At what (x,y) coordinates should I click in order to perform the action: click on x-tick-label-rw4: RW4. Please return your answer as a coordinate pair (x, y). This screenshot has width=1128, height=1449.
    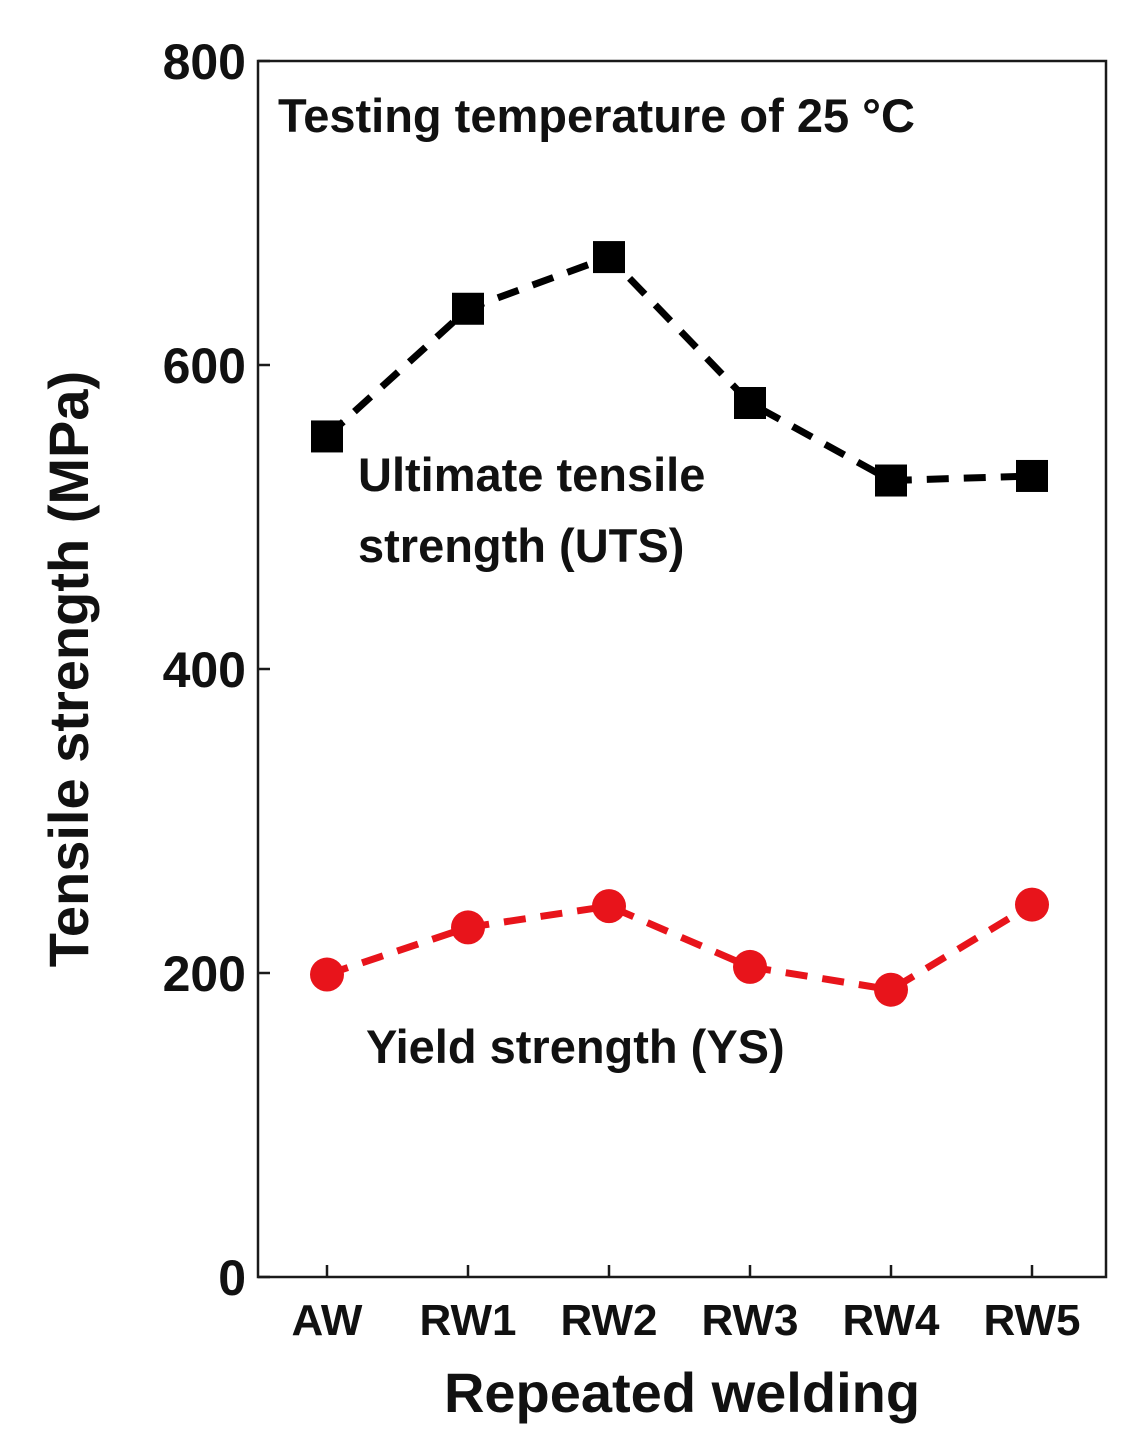
    Looking at the image, I should click on (892, 1320).